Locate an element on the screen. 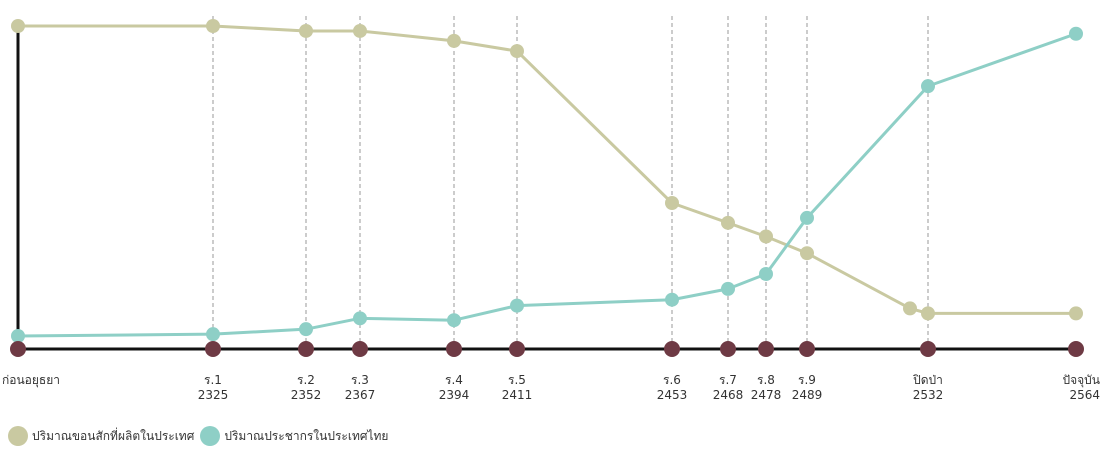 The image size is (1104, 454). tick-label-7: ร.7 is located at coordinates (728, 380).